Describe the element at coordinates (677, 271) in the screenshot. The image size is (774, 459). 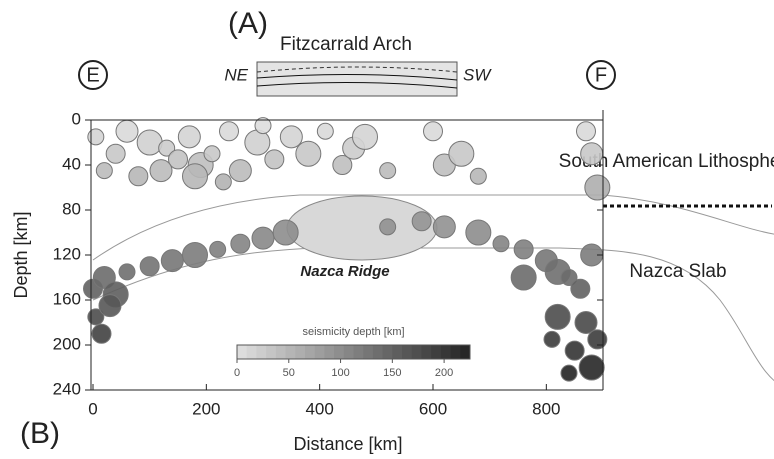
I see `slab-label: Nazca Slab` at that location.